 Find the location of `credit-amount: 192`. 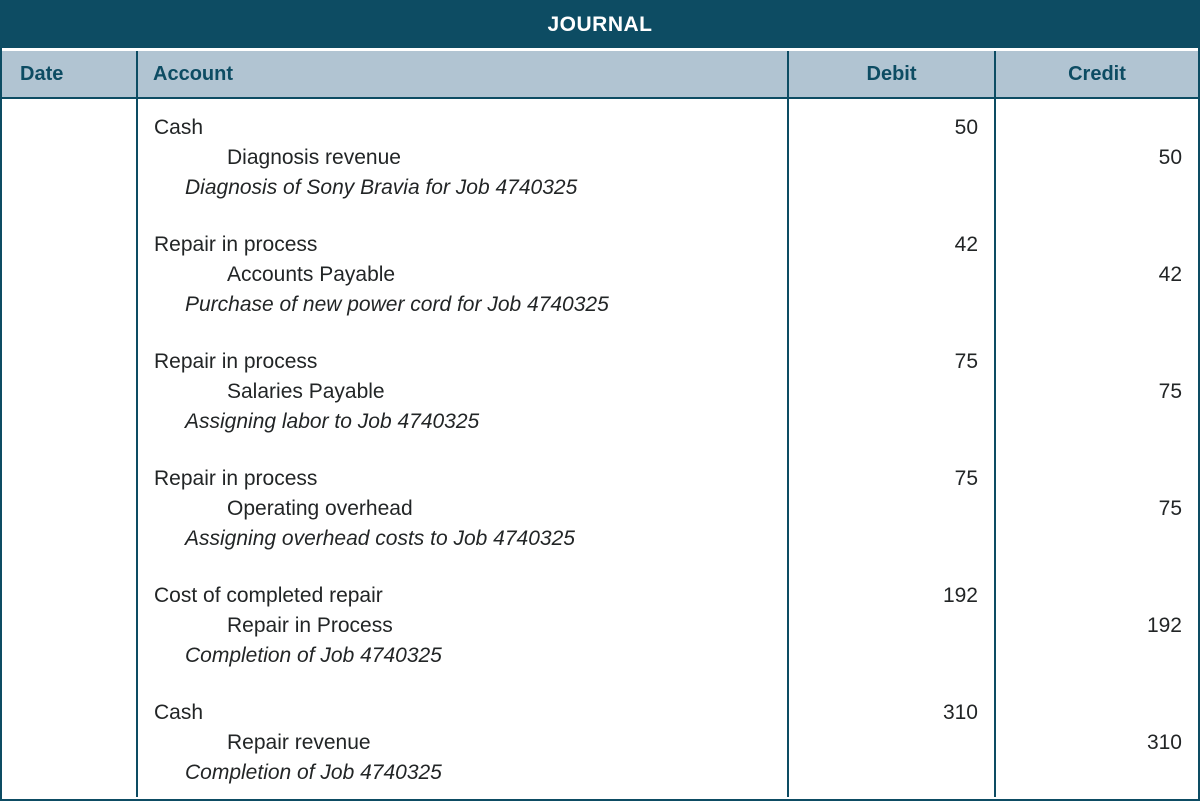

credit-amount: 192 is located at coordinates (1164, 625).